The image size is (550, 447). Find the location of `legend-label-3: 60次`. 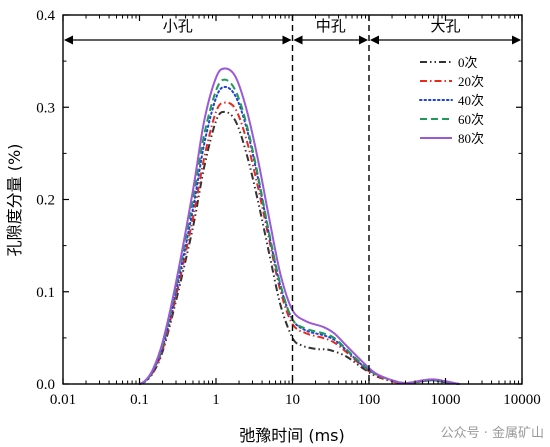

legend-label-3: 60次 is located at coordinates (471, 119).